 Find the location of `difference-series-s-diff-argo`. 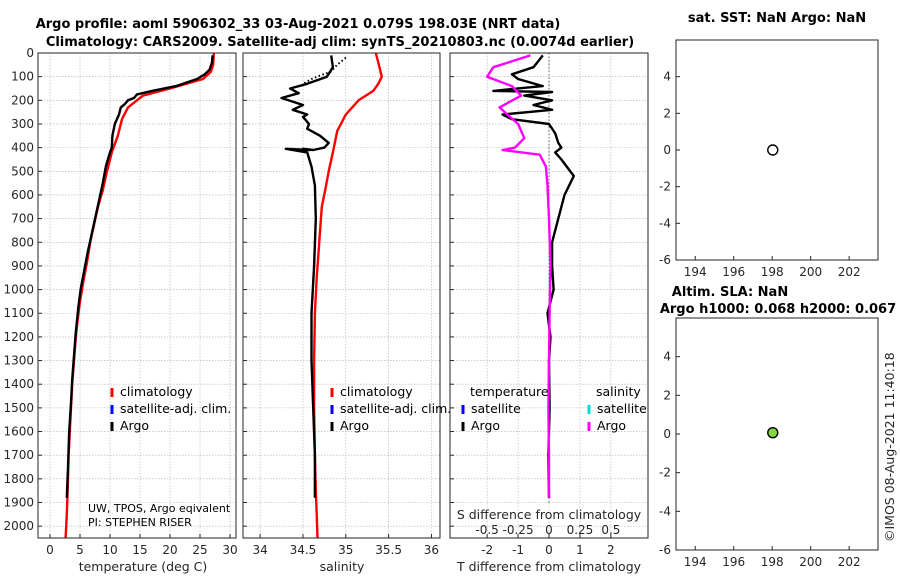

difference-series-s-diff-argo is located at coordinates (518, 276).